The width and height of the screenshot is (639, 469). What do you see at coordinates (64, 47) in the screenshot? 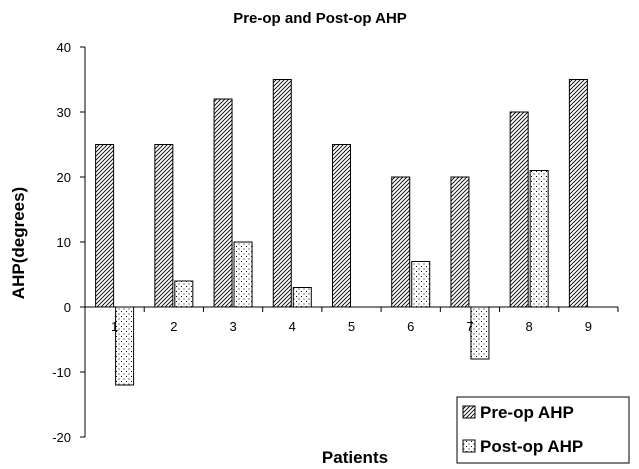
I see `y-tick-label: 40` at bounding box center [64, 47].